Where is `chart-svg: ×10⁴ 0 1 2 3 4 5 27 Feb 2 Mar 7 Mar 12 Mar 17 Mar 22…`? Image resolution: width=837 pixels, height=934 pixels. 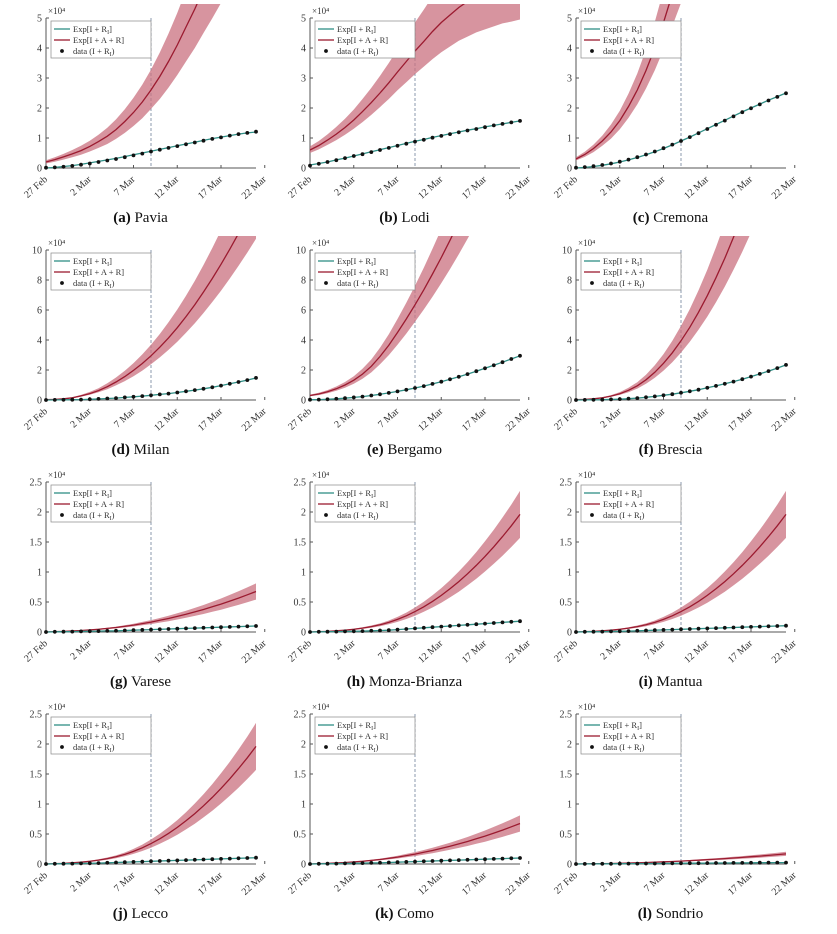
chart-svg: ×10⁴ 0 1 2 3 4 5 27 Feb 2 Mar 7 Mar 12 Mar 17 Mar 22… is located at coordinates (145, 103).